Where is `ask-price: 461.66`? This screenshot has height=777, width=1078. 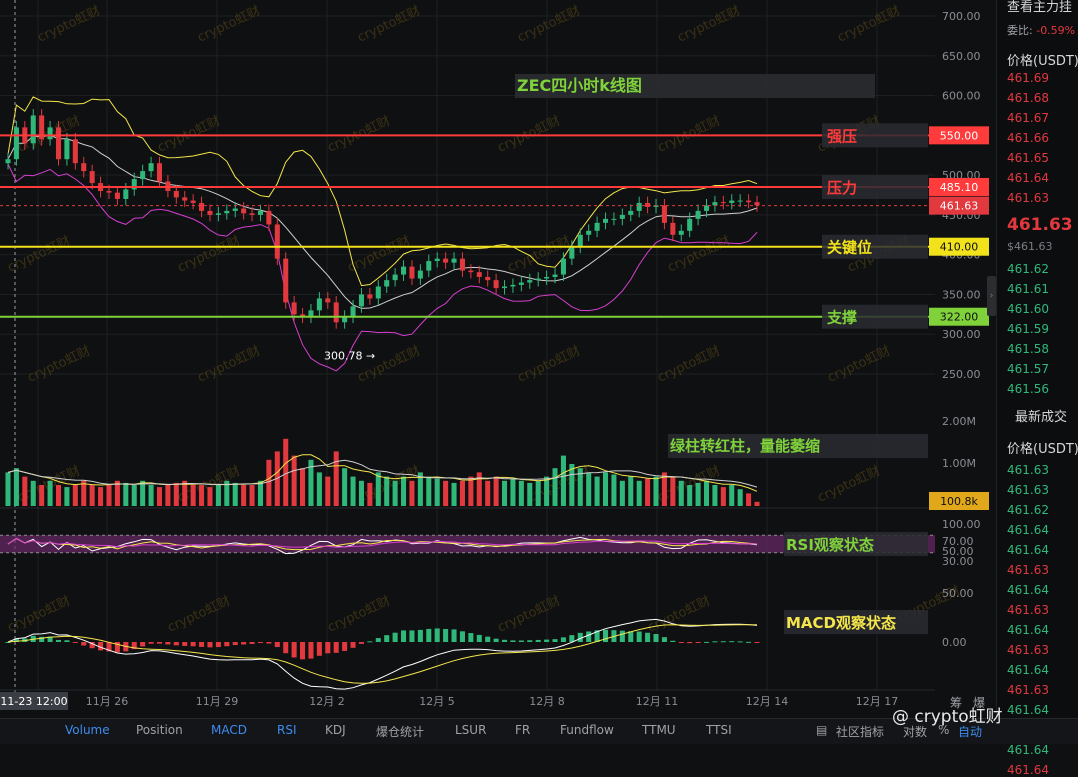 ask-price: 461.66 is located at coordinates (1028, 138).